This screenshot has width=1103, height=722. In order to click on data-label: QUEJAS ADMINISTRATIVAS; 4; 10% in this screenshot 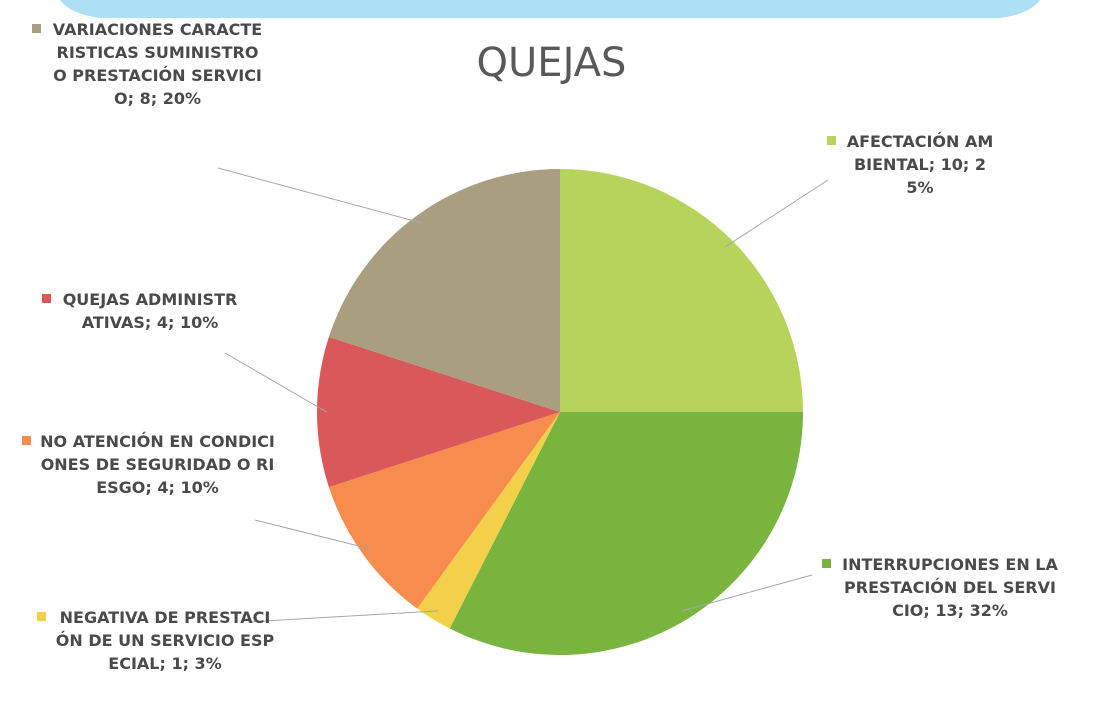, I will do `click(150, 311)`.